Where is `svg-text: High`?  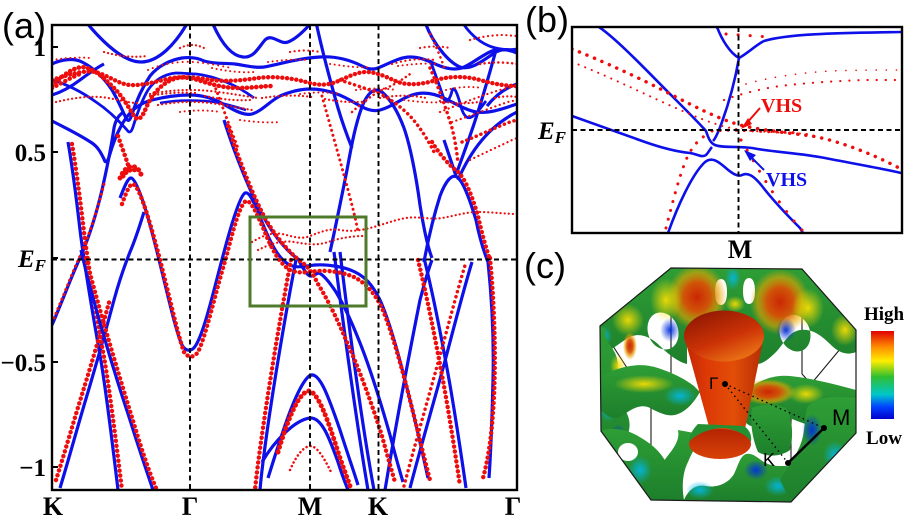
svg-text: High is located at coordinates (884, 314).